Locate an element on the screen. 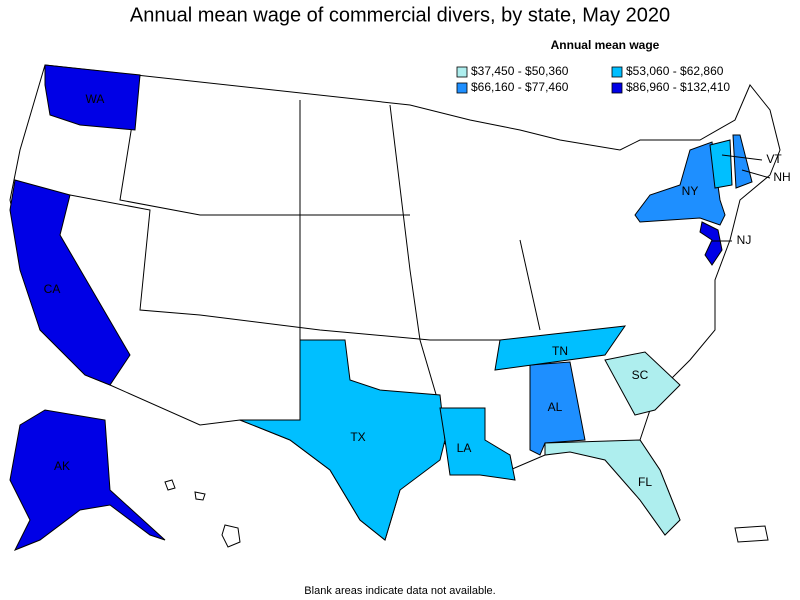 This screenshot has width=800, height=600. state-label: NY is located at coordinates (690, 191).